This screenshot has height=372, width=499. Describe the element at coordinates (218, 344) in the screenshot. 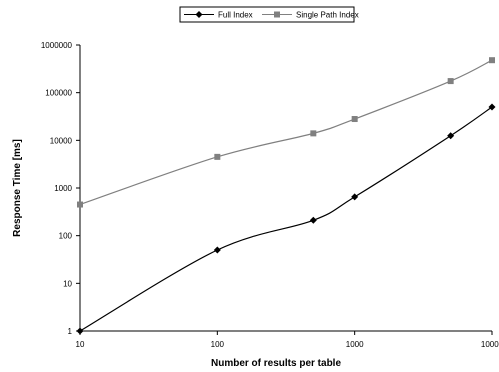

I see `x-tick-label: 100` at that location.